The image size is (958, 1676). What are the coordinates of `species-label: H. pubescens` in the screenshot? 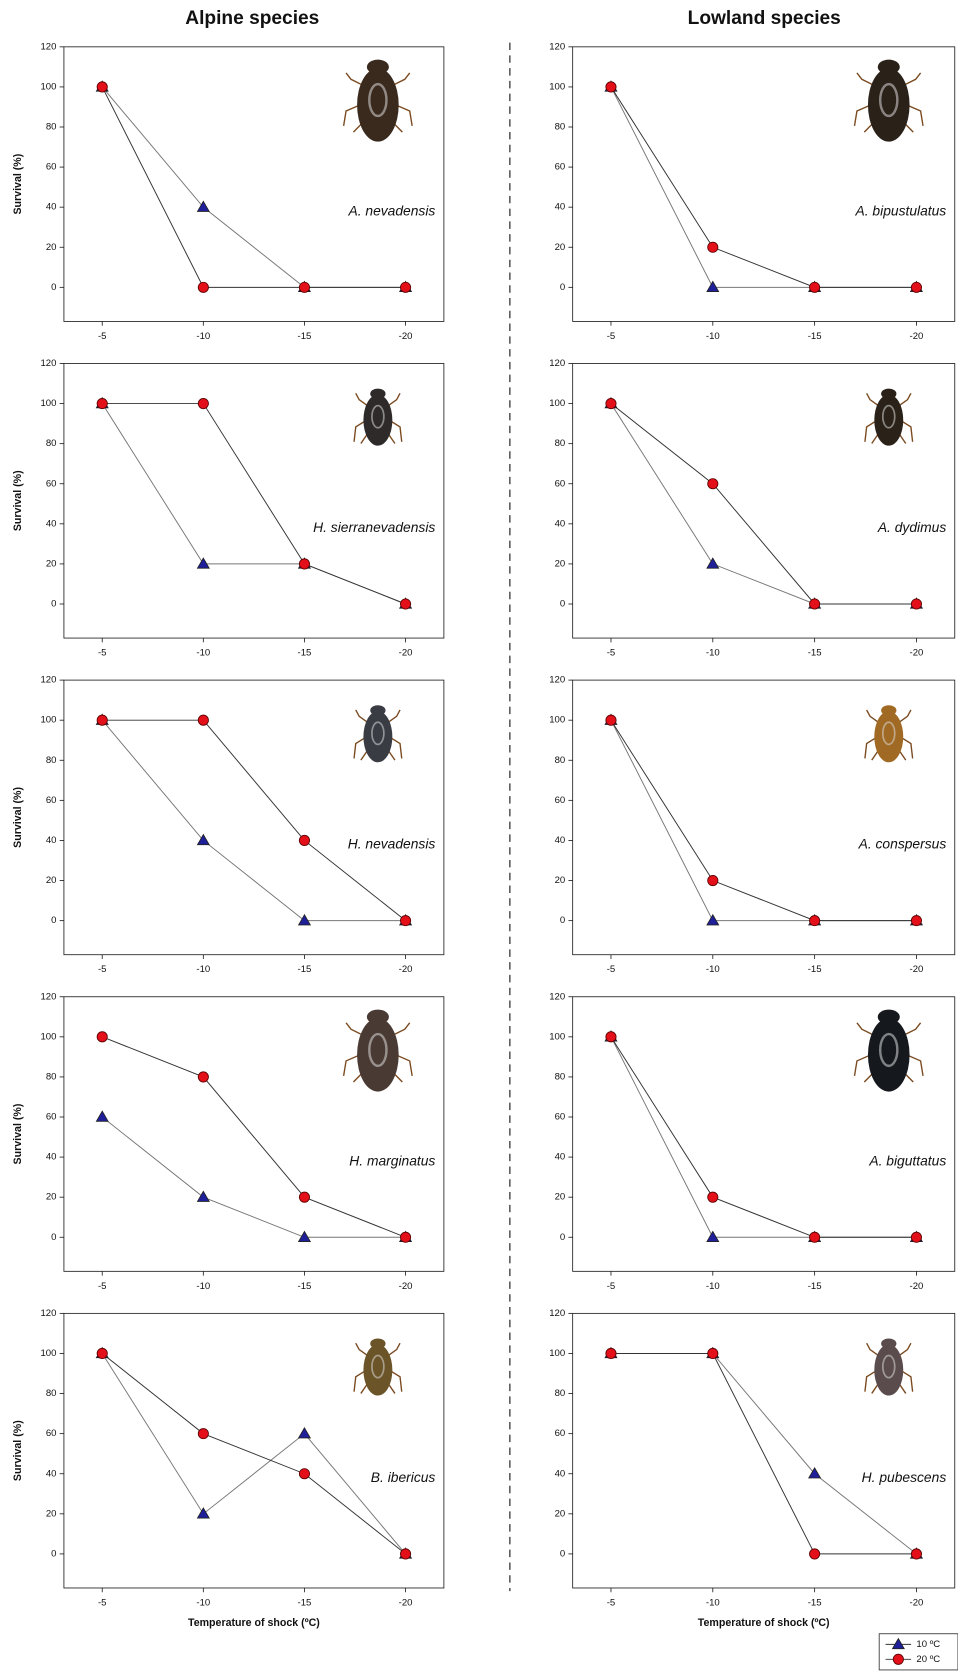 It's located at (904, 1477).